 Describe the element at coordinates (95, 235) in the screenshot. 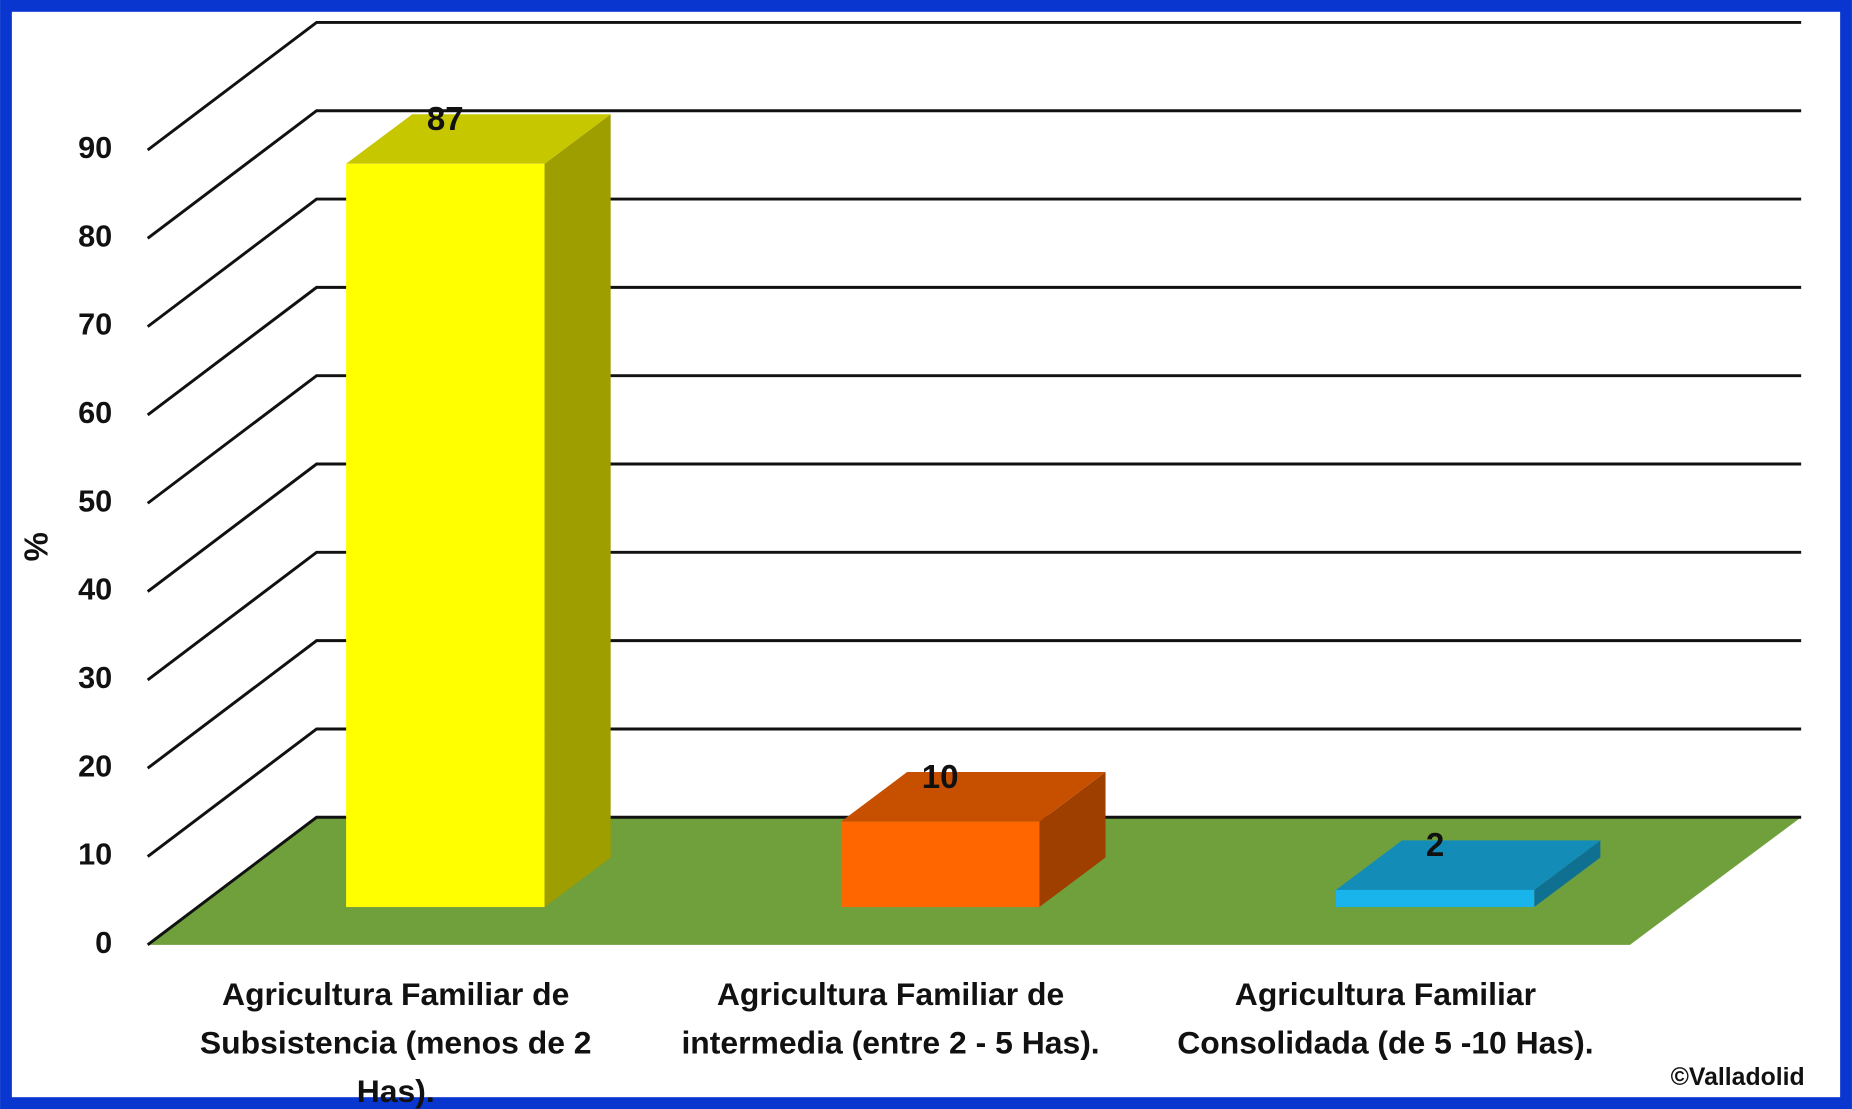

I see `y-tick-label: 80` at that location.